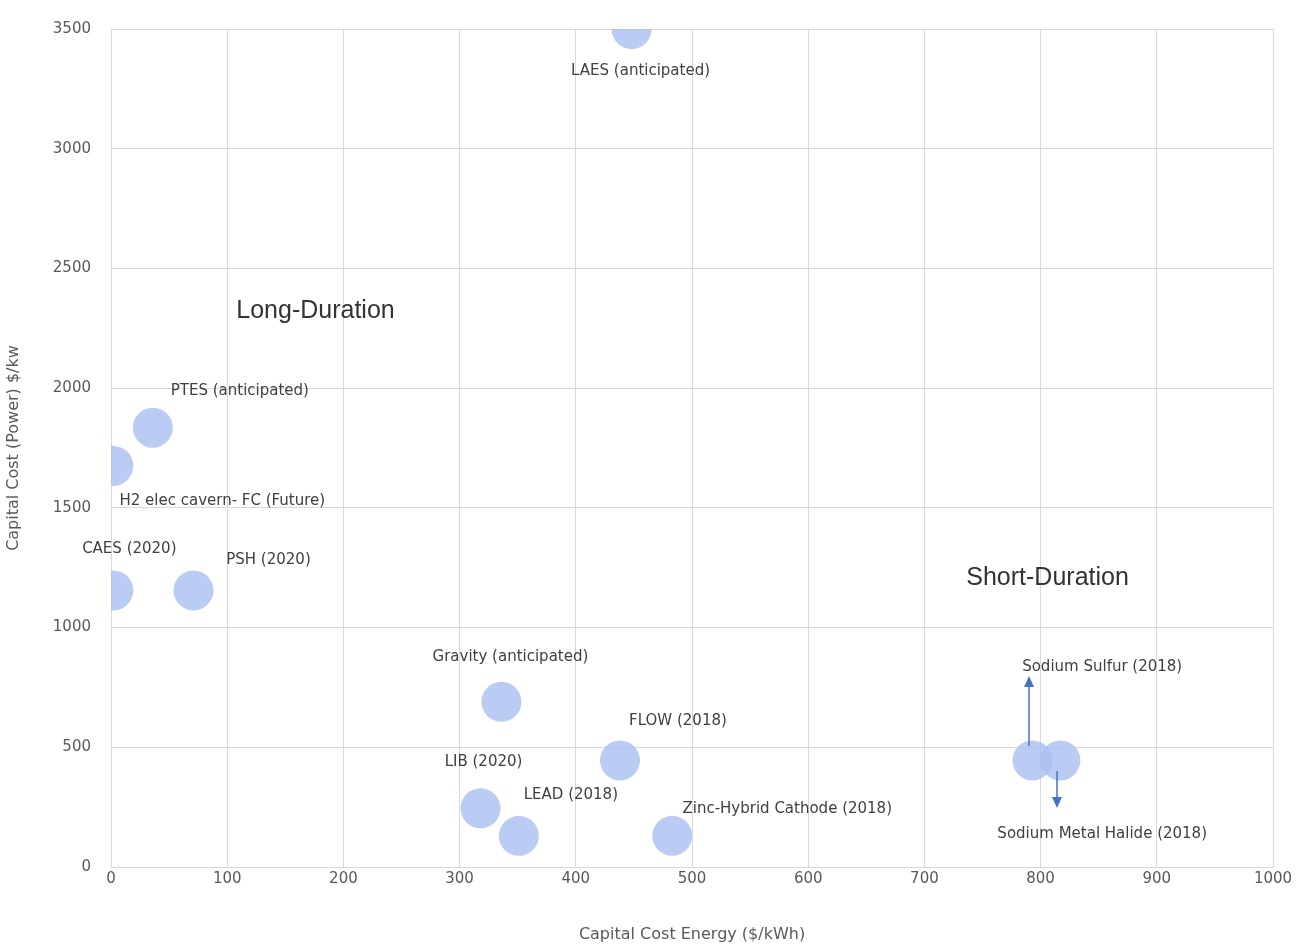 The image size is (1299, 948). Describe the element at coordinates (1273, 877) in the screenshot. I see `x-tick-label: 1000` at that location.